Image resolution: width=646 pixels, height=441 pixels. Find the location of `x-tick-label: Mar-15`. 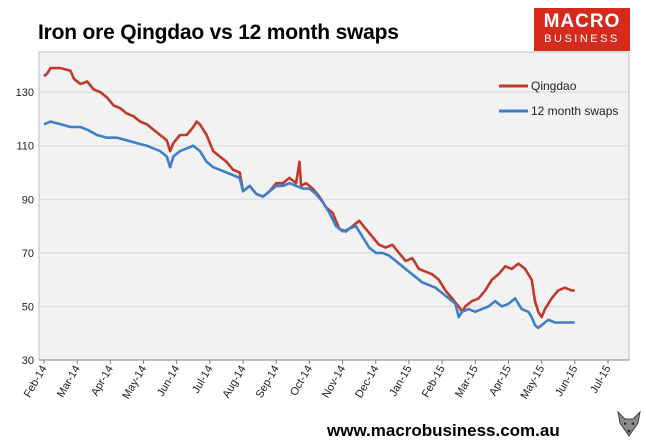

x-tick-label: Mar-15 is located at coordinates (467, 382).